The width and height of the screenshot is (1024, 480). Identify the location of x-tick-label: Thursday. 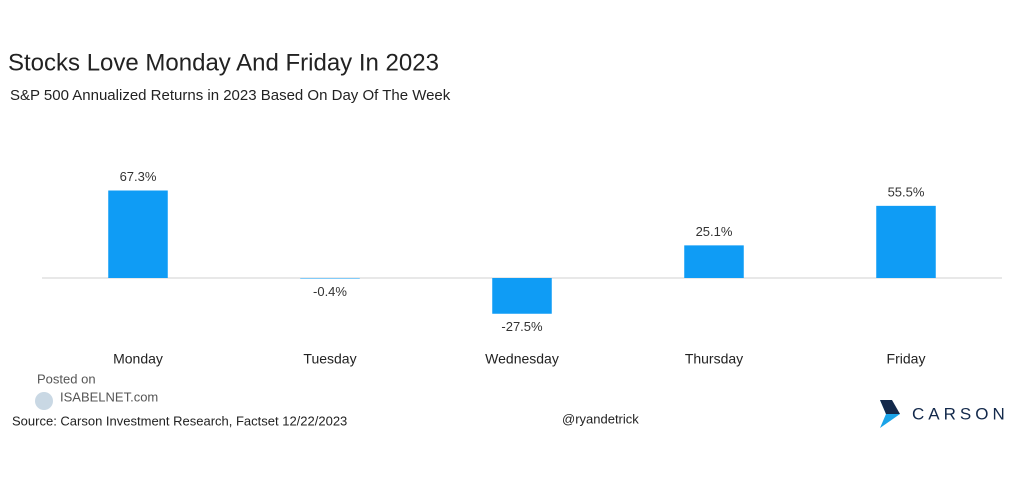
(714, 359).